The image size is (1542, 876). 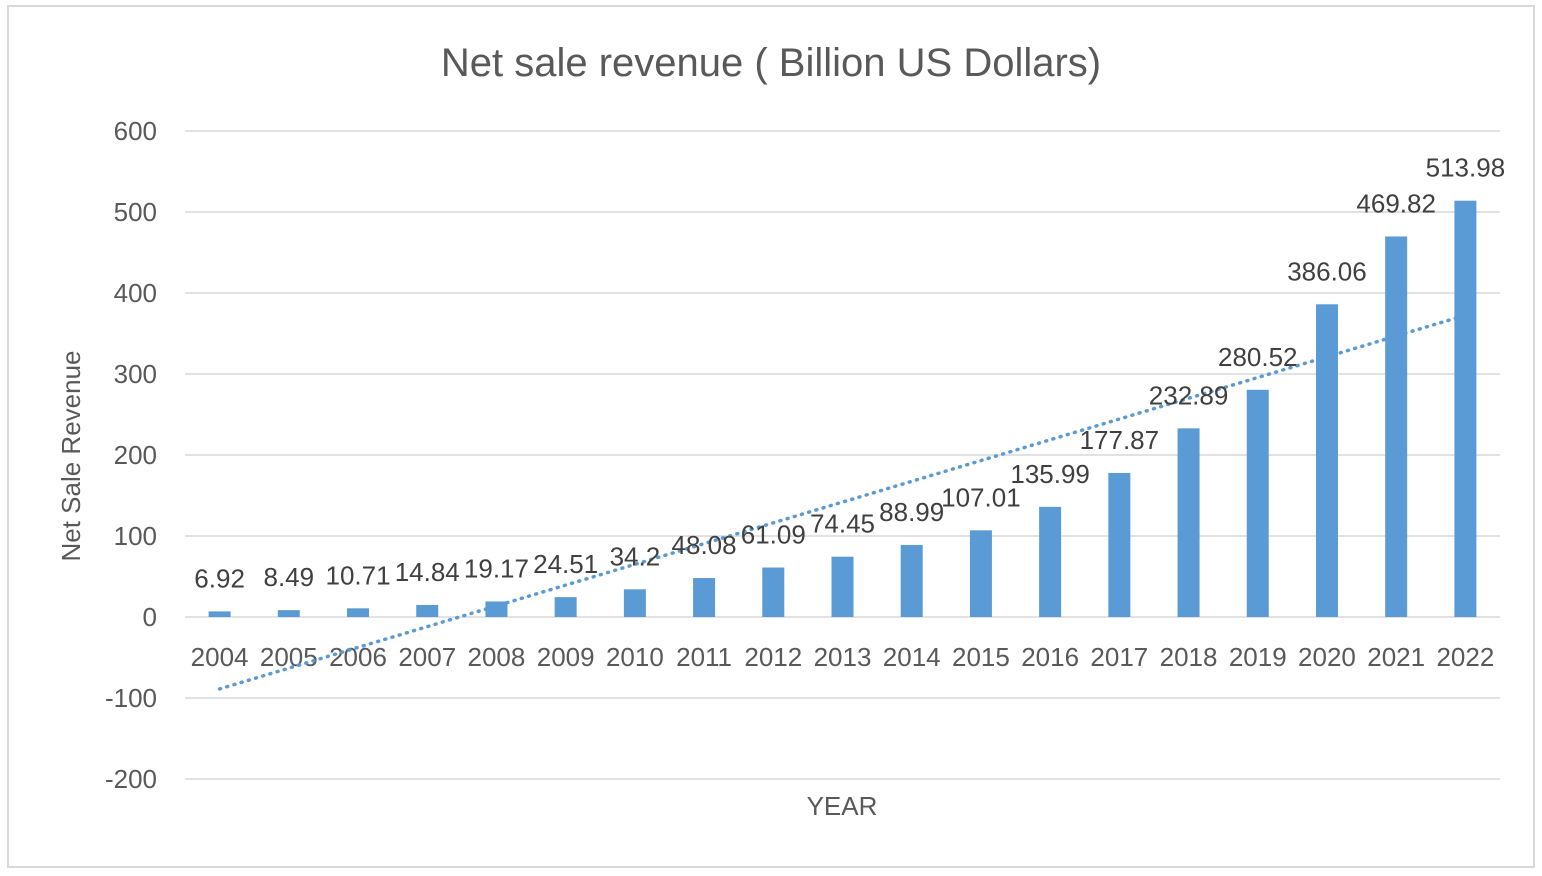 What do you see at coordinates (704, 657) in the screenshot?
I see `x-tick-label: 2011` at bounding box center [704, 657].